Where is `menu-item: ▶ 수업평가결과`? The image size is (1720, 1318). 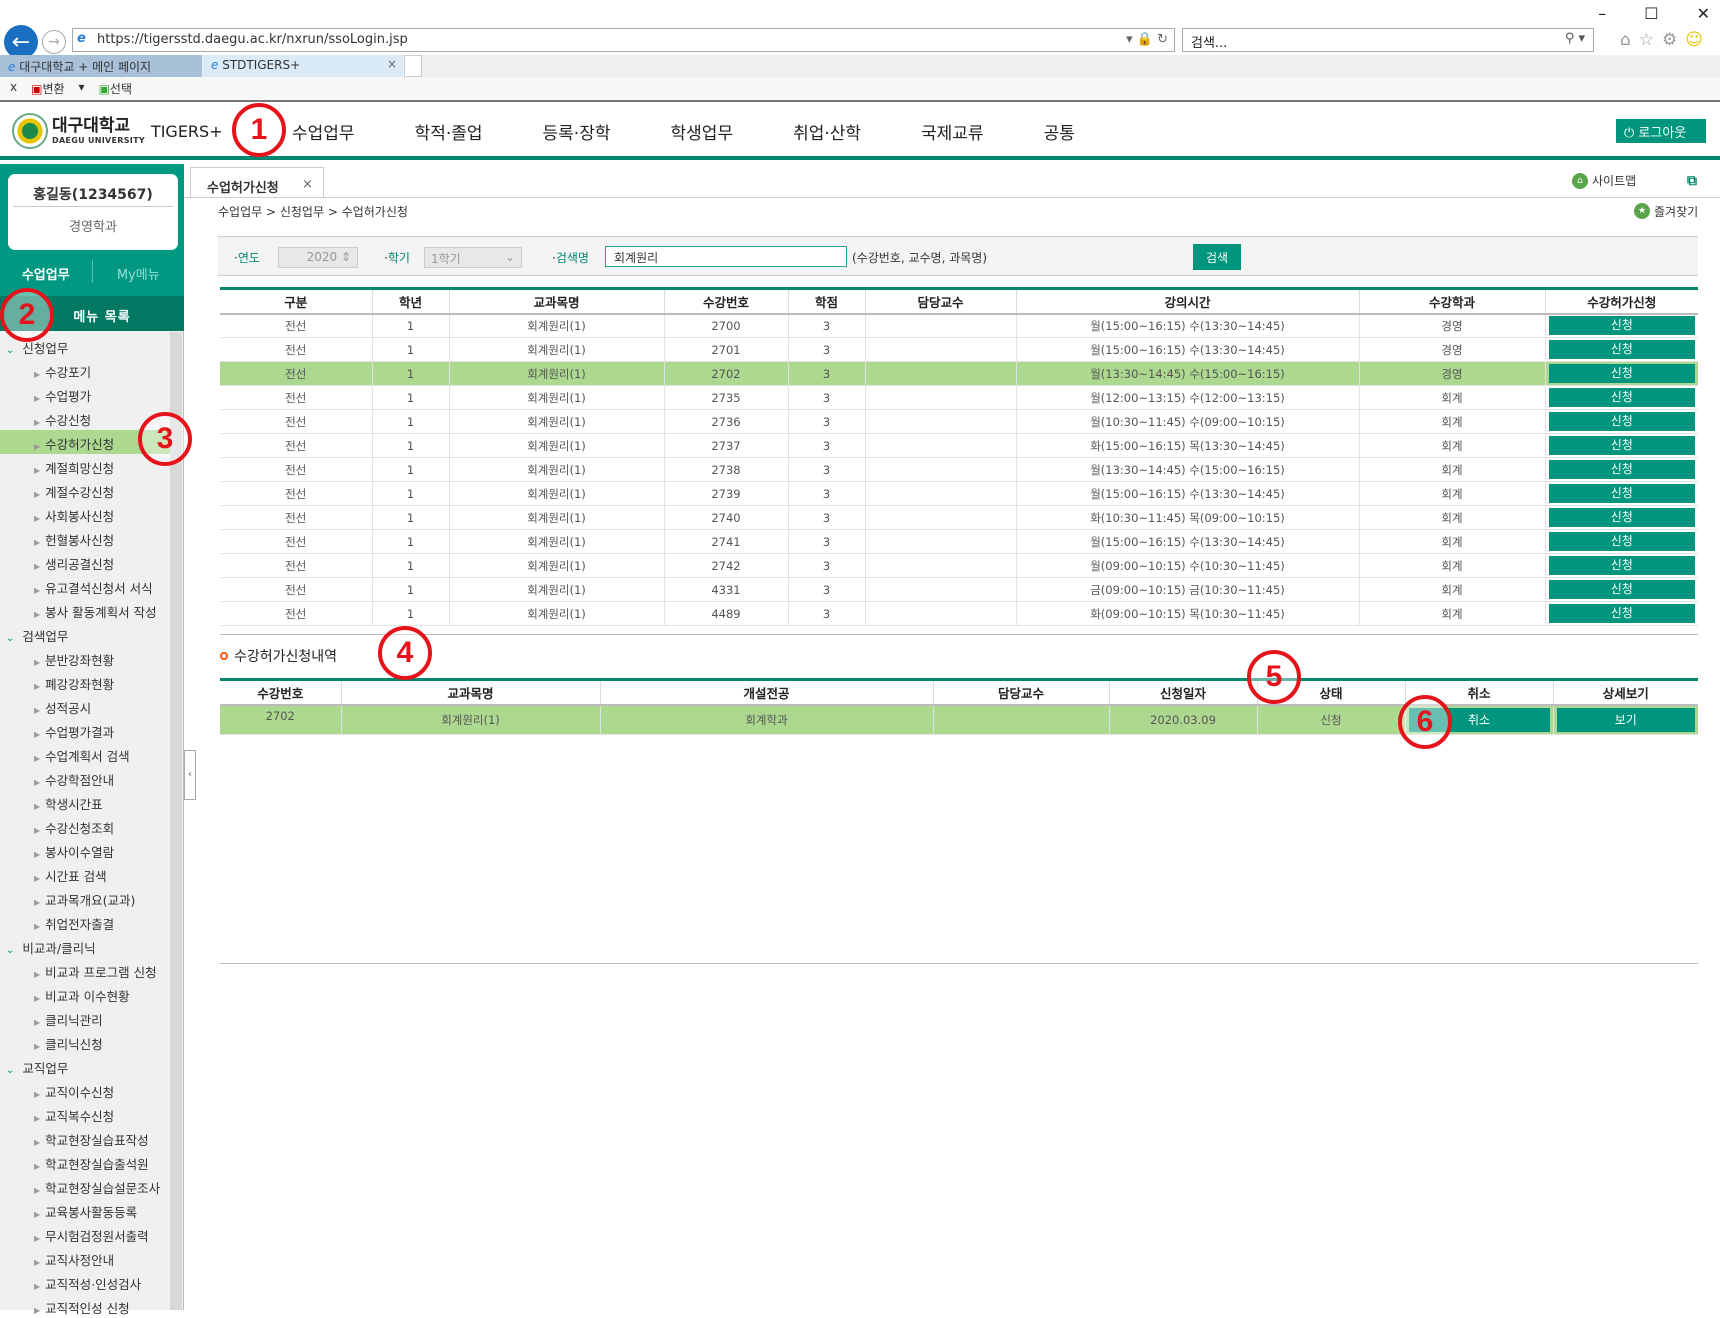
menu-item: ▶ 수업평가결과 is located at coordinates (86, 730).